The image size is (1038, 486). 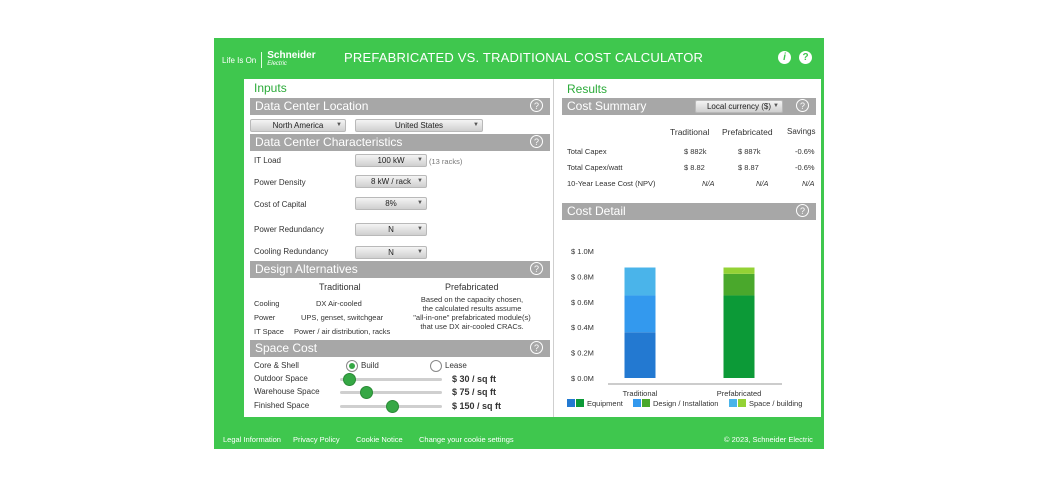 What do you see at coordinates (607, 106) in the screenshot?
I see `summary-title: Cost Summary` at bounding box center [607, 106].